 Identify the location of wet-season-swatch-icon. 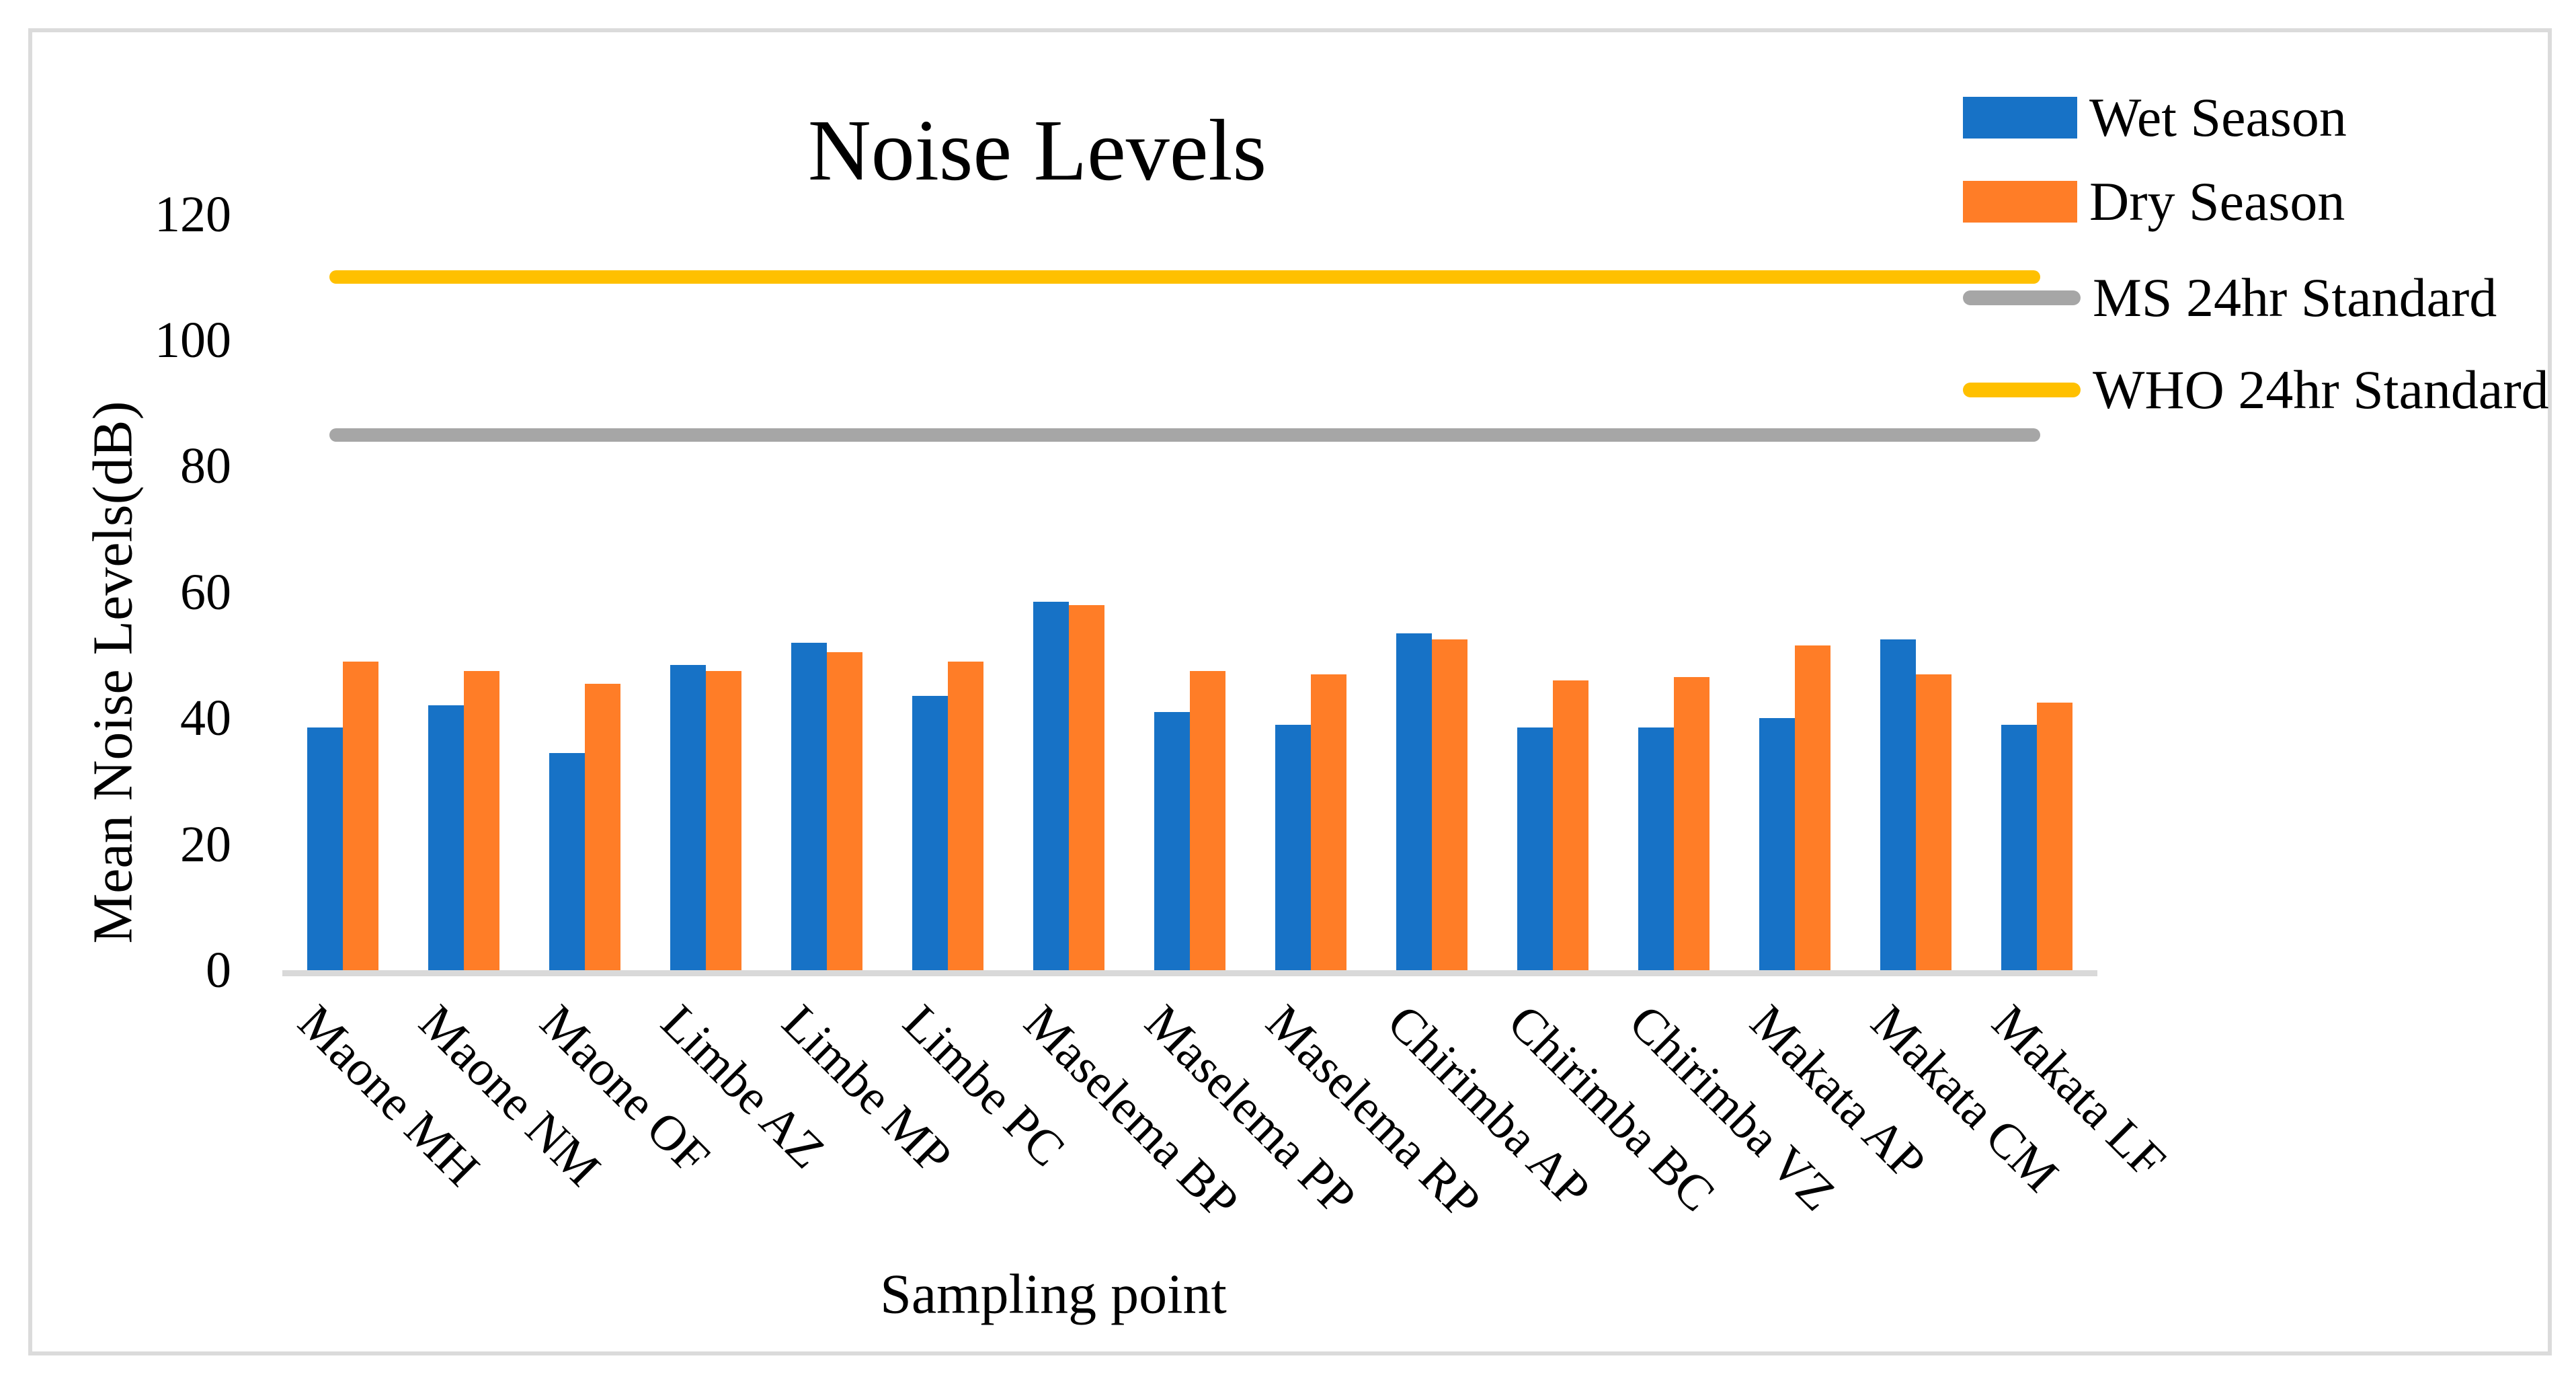
(2020, 118).